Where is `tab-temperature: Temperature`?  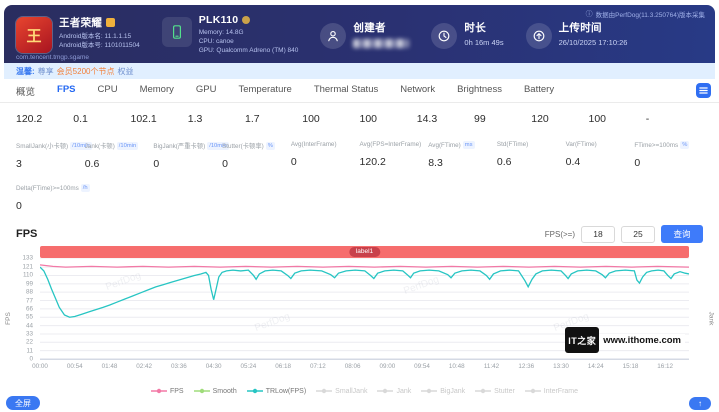 tab-temperature: Temperature is located at coordinates (265, 89).